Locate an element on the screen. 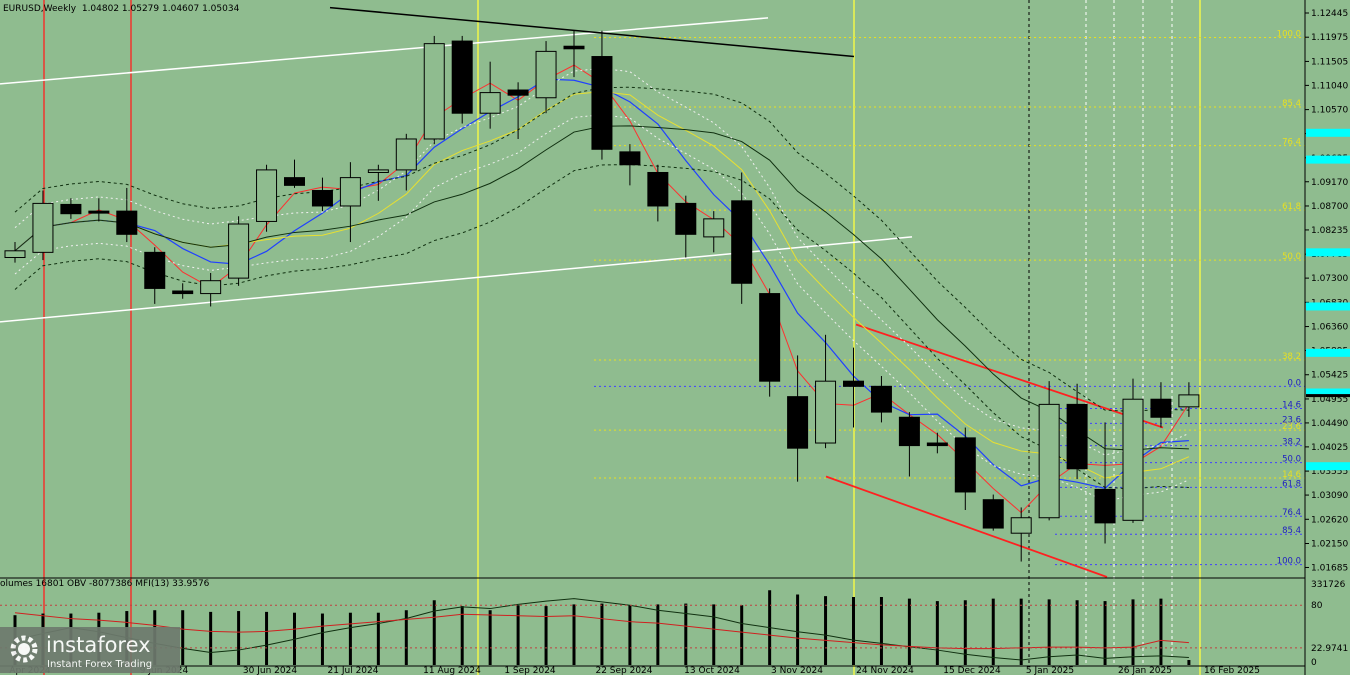 This screenshot has height=675, width=1350. price-tick-label: 1.08700 is located at coordinates (1329, 207).